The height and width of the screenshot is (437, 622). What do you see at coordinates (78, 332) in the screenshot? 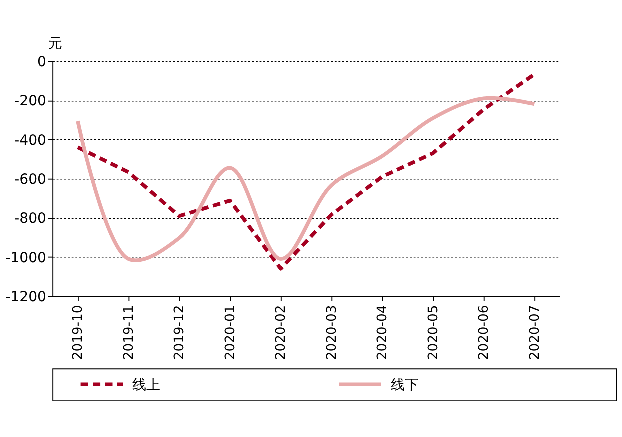
I see `x-tick-label: 2019-10` at bounding box center [78, 332].